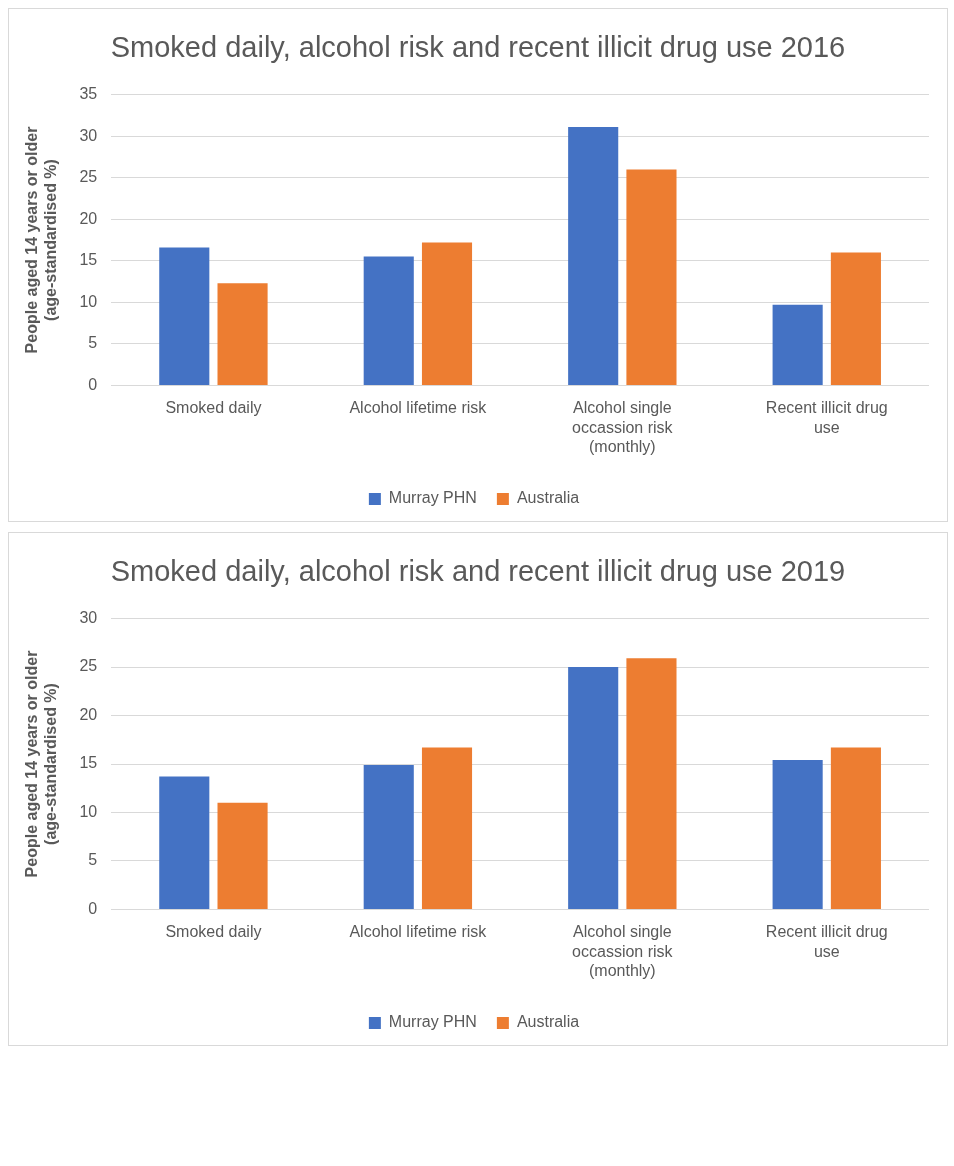 Image resolution: width=954 pixels, height=1166 pixels. Describe the element at coordinates (88, 94) in the screenshot. I see `y-tick-label: 35` at that location.